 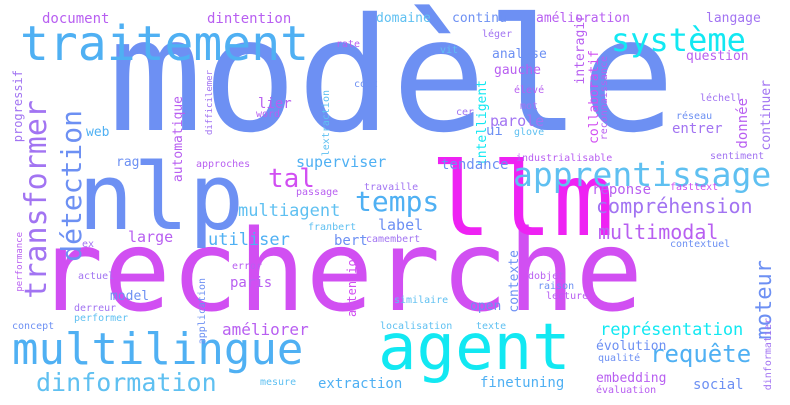 What do you see at coordinates (126, 382) in the screenshot?
I see `word-dinformation: dinformation` at bounding box center [126, 382].